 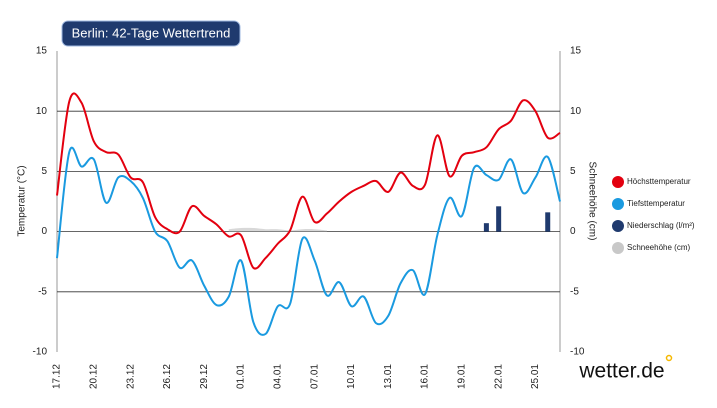 I want to click on snow-area, so click(x=277, y=229).